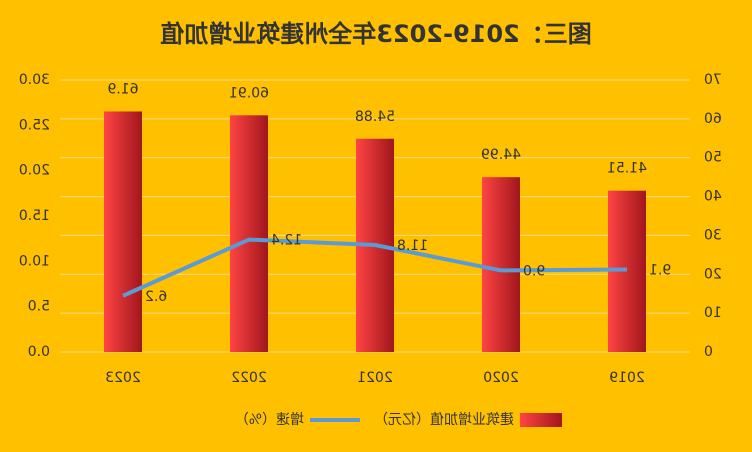 The image size is (752, 452). Describe the element at coordinates (713, 274) in the screenshot. I see `y-tick-label: 20` at that location.